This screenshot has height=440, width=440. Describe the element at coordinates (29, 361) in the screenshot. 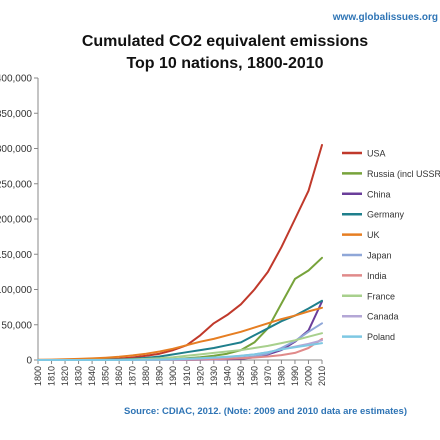

I see `y-tick-label: 0` at that location.